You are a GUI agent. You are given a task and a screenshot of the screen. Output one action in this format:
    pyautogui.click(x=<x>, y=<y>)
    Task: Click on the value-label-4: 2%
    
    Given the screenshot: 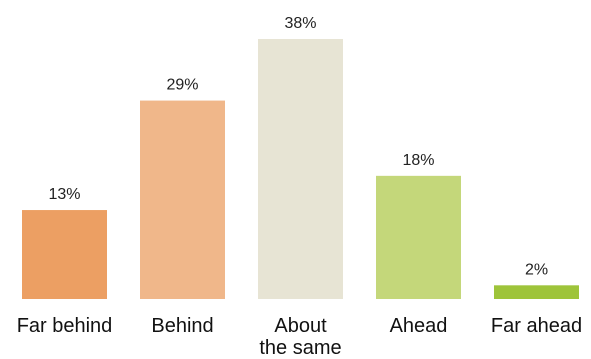 What is the action you would take?
    pyautogui.click(x=536, y=269)
    